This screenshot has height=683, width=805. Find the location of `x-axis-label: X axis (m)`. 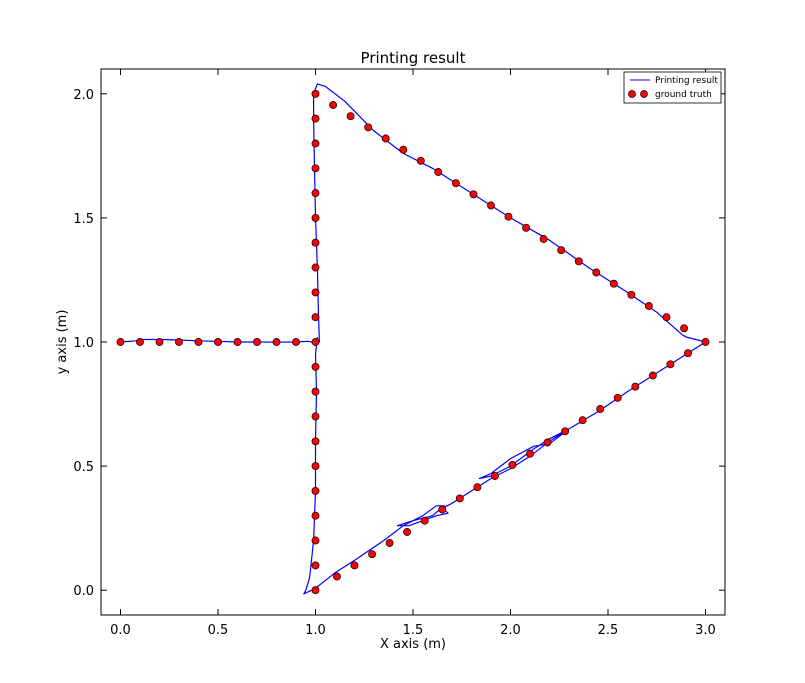

x-axis-label: X axis (m) is located at coordinates (413, 644).